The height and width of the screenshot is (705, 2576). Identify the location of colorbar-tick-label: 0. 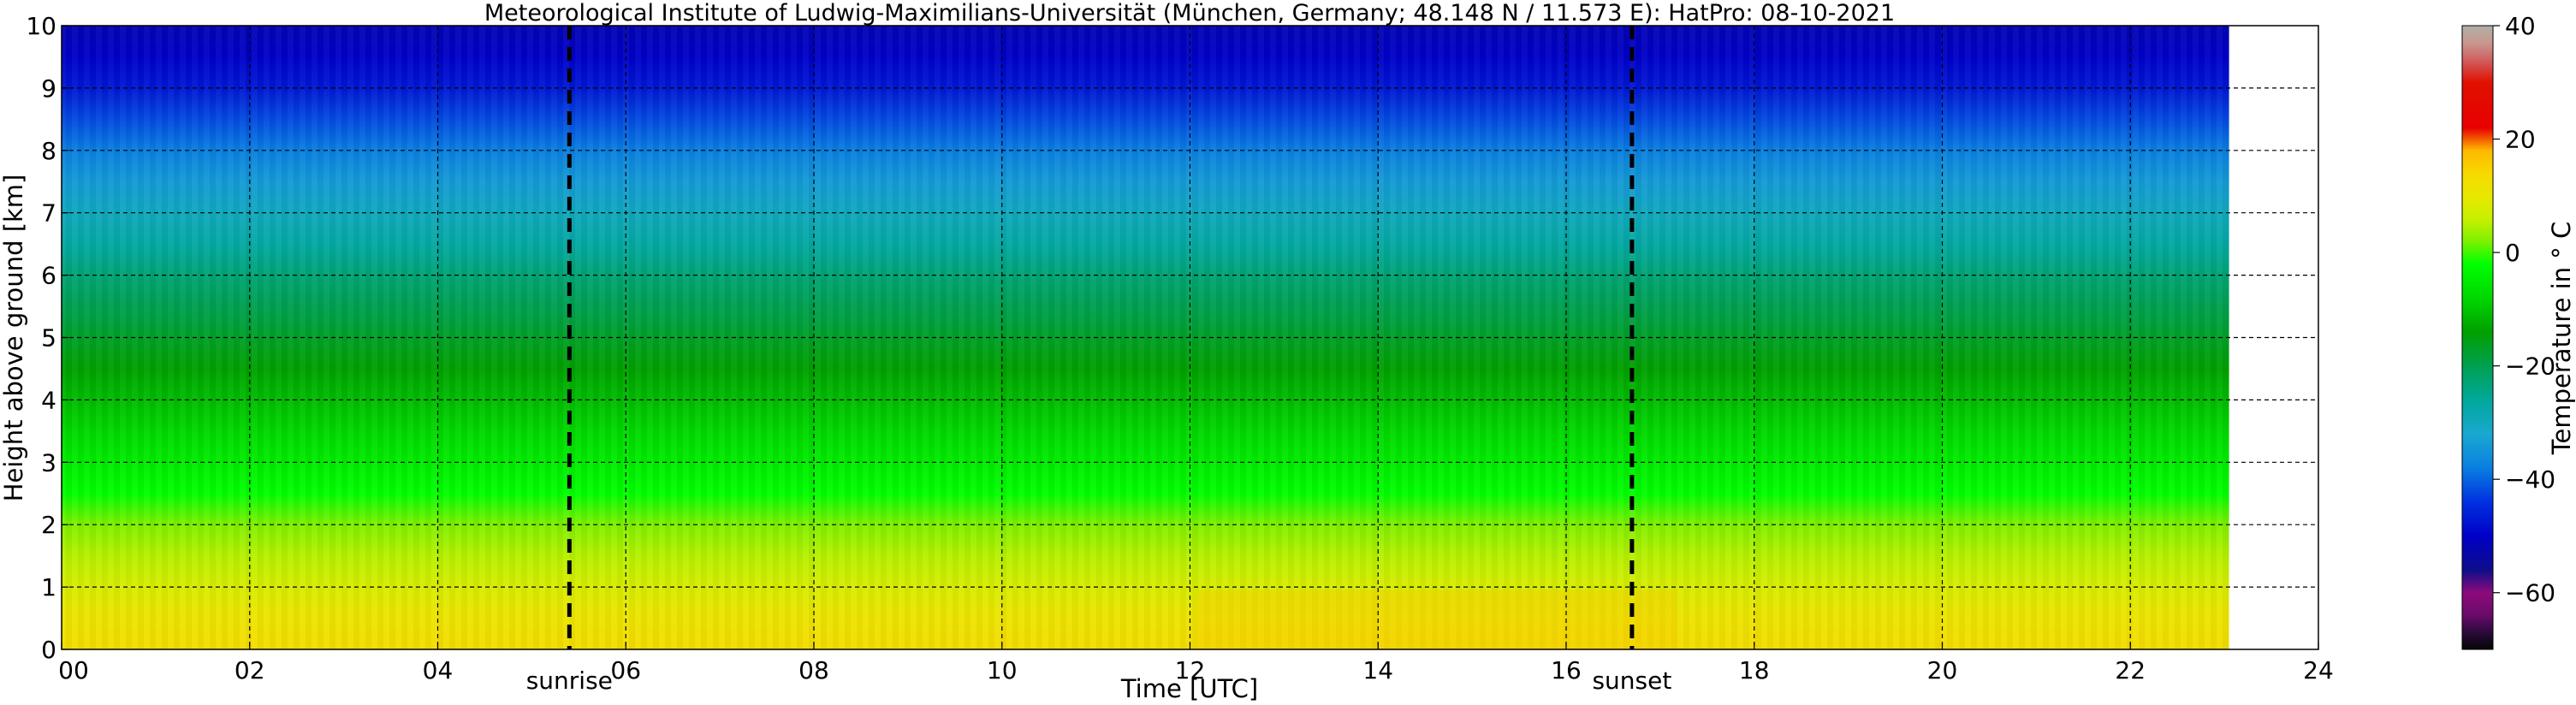
(2512, 253).